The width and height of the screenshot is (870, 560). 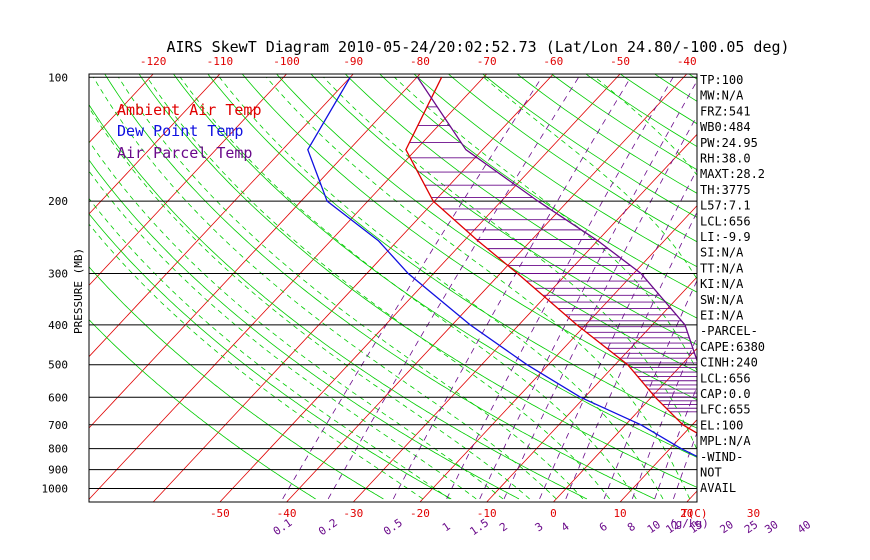 What do you see at coordinates (603, 527) in the screenshot?
I see `mixing-ratio-tick-label: 6` at bounding box center [603, 527].